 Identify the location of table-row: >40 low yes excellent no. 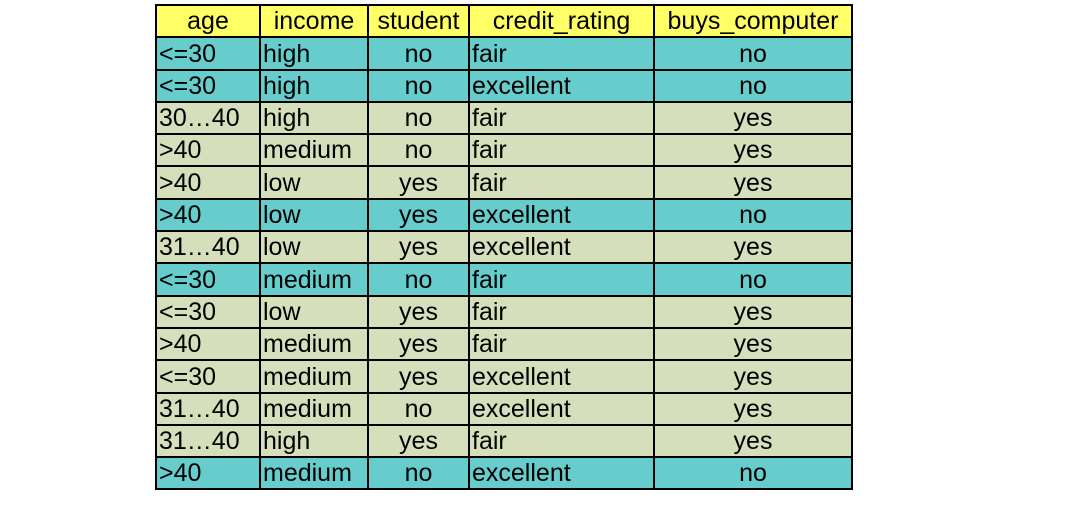
(504, 215).